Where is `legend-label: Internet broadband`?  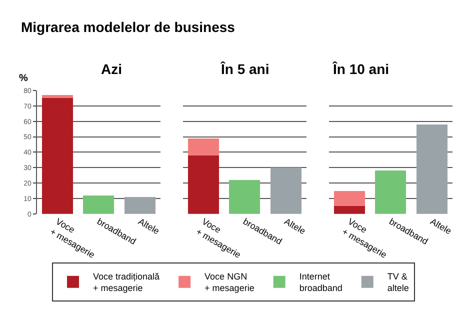
legend-label: Internet broadband is located at coordinates (320, 283).